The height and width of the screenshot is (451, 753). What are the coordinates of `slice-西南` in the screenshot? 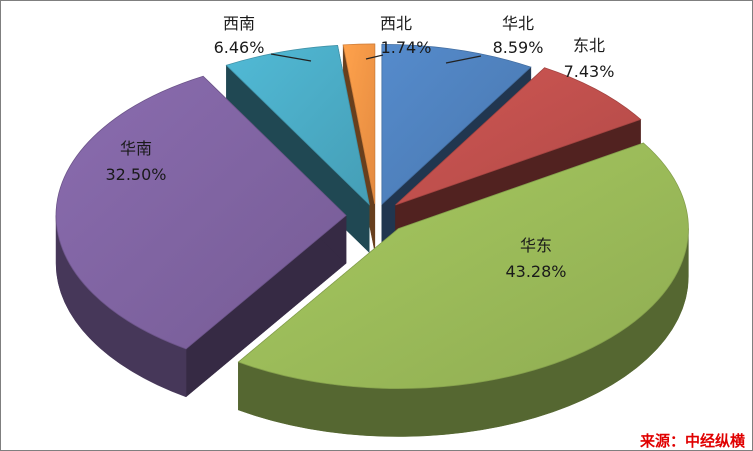 It's located at (297, 125).